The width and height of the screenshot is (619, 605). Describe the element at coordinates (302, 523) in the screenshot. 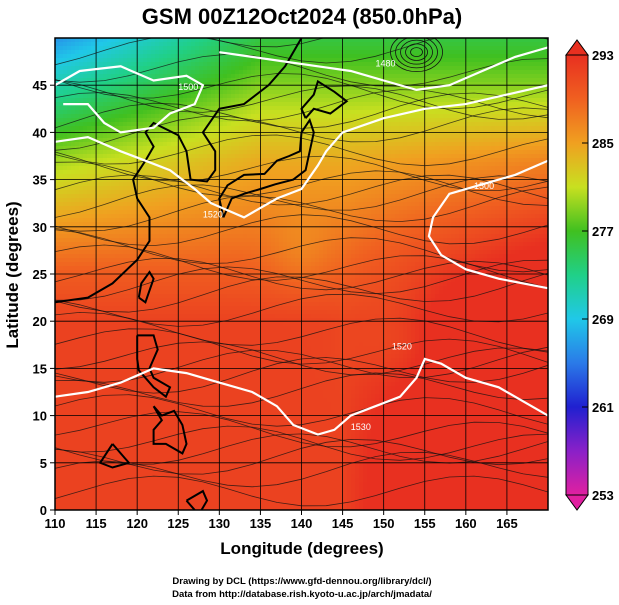

I see `x-tick-label: 140` at that location.